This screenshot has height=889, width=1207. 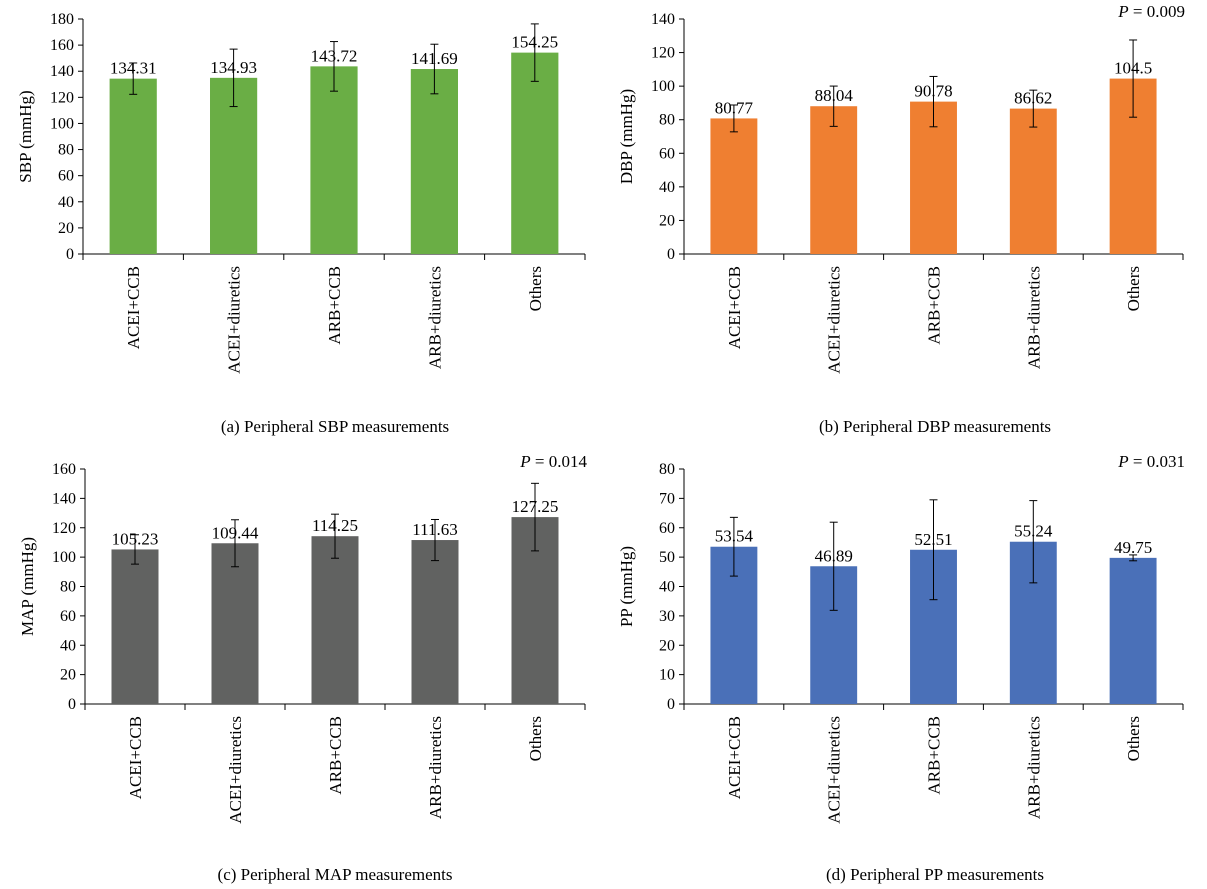 What do you see at coordinates (335, 426) in the screenshot?
I see `figure-caption: (a) Peripheral SBP measurements` at bounding box center [335, 426].